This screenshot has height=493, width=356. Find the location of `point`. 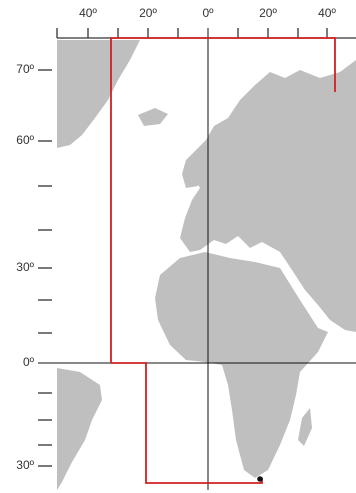

point is located at coordinates (260, 479).